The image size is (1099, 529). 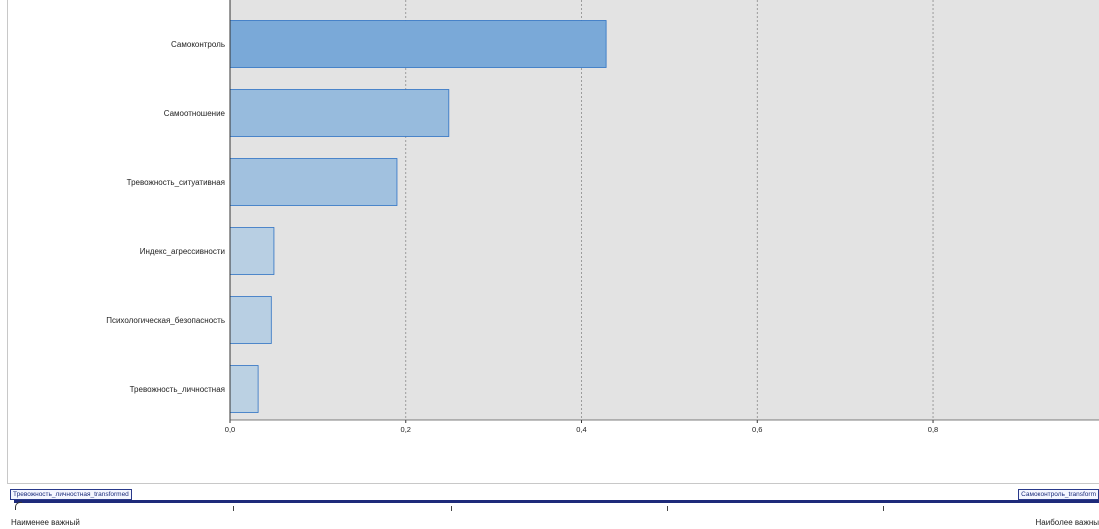 I want to click on x-axis-ticks: 0,0 0,2 0,4 0,6 0,8, so click(x=581, y=427).